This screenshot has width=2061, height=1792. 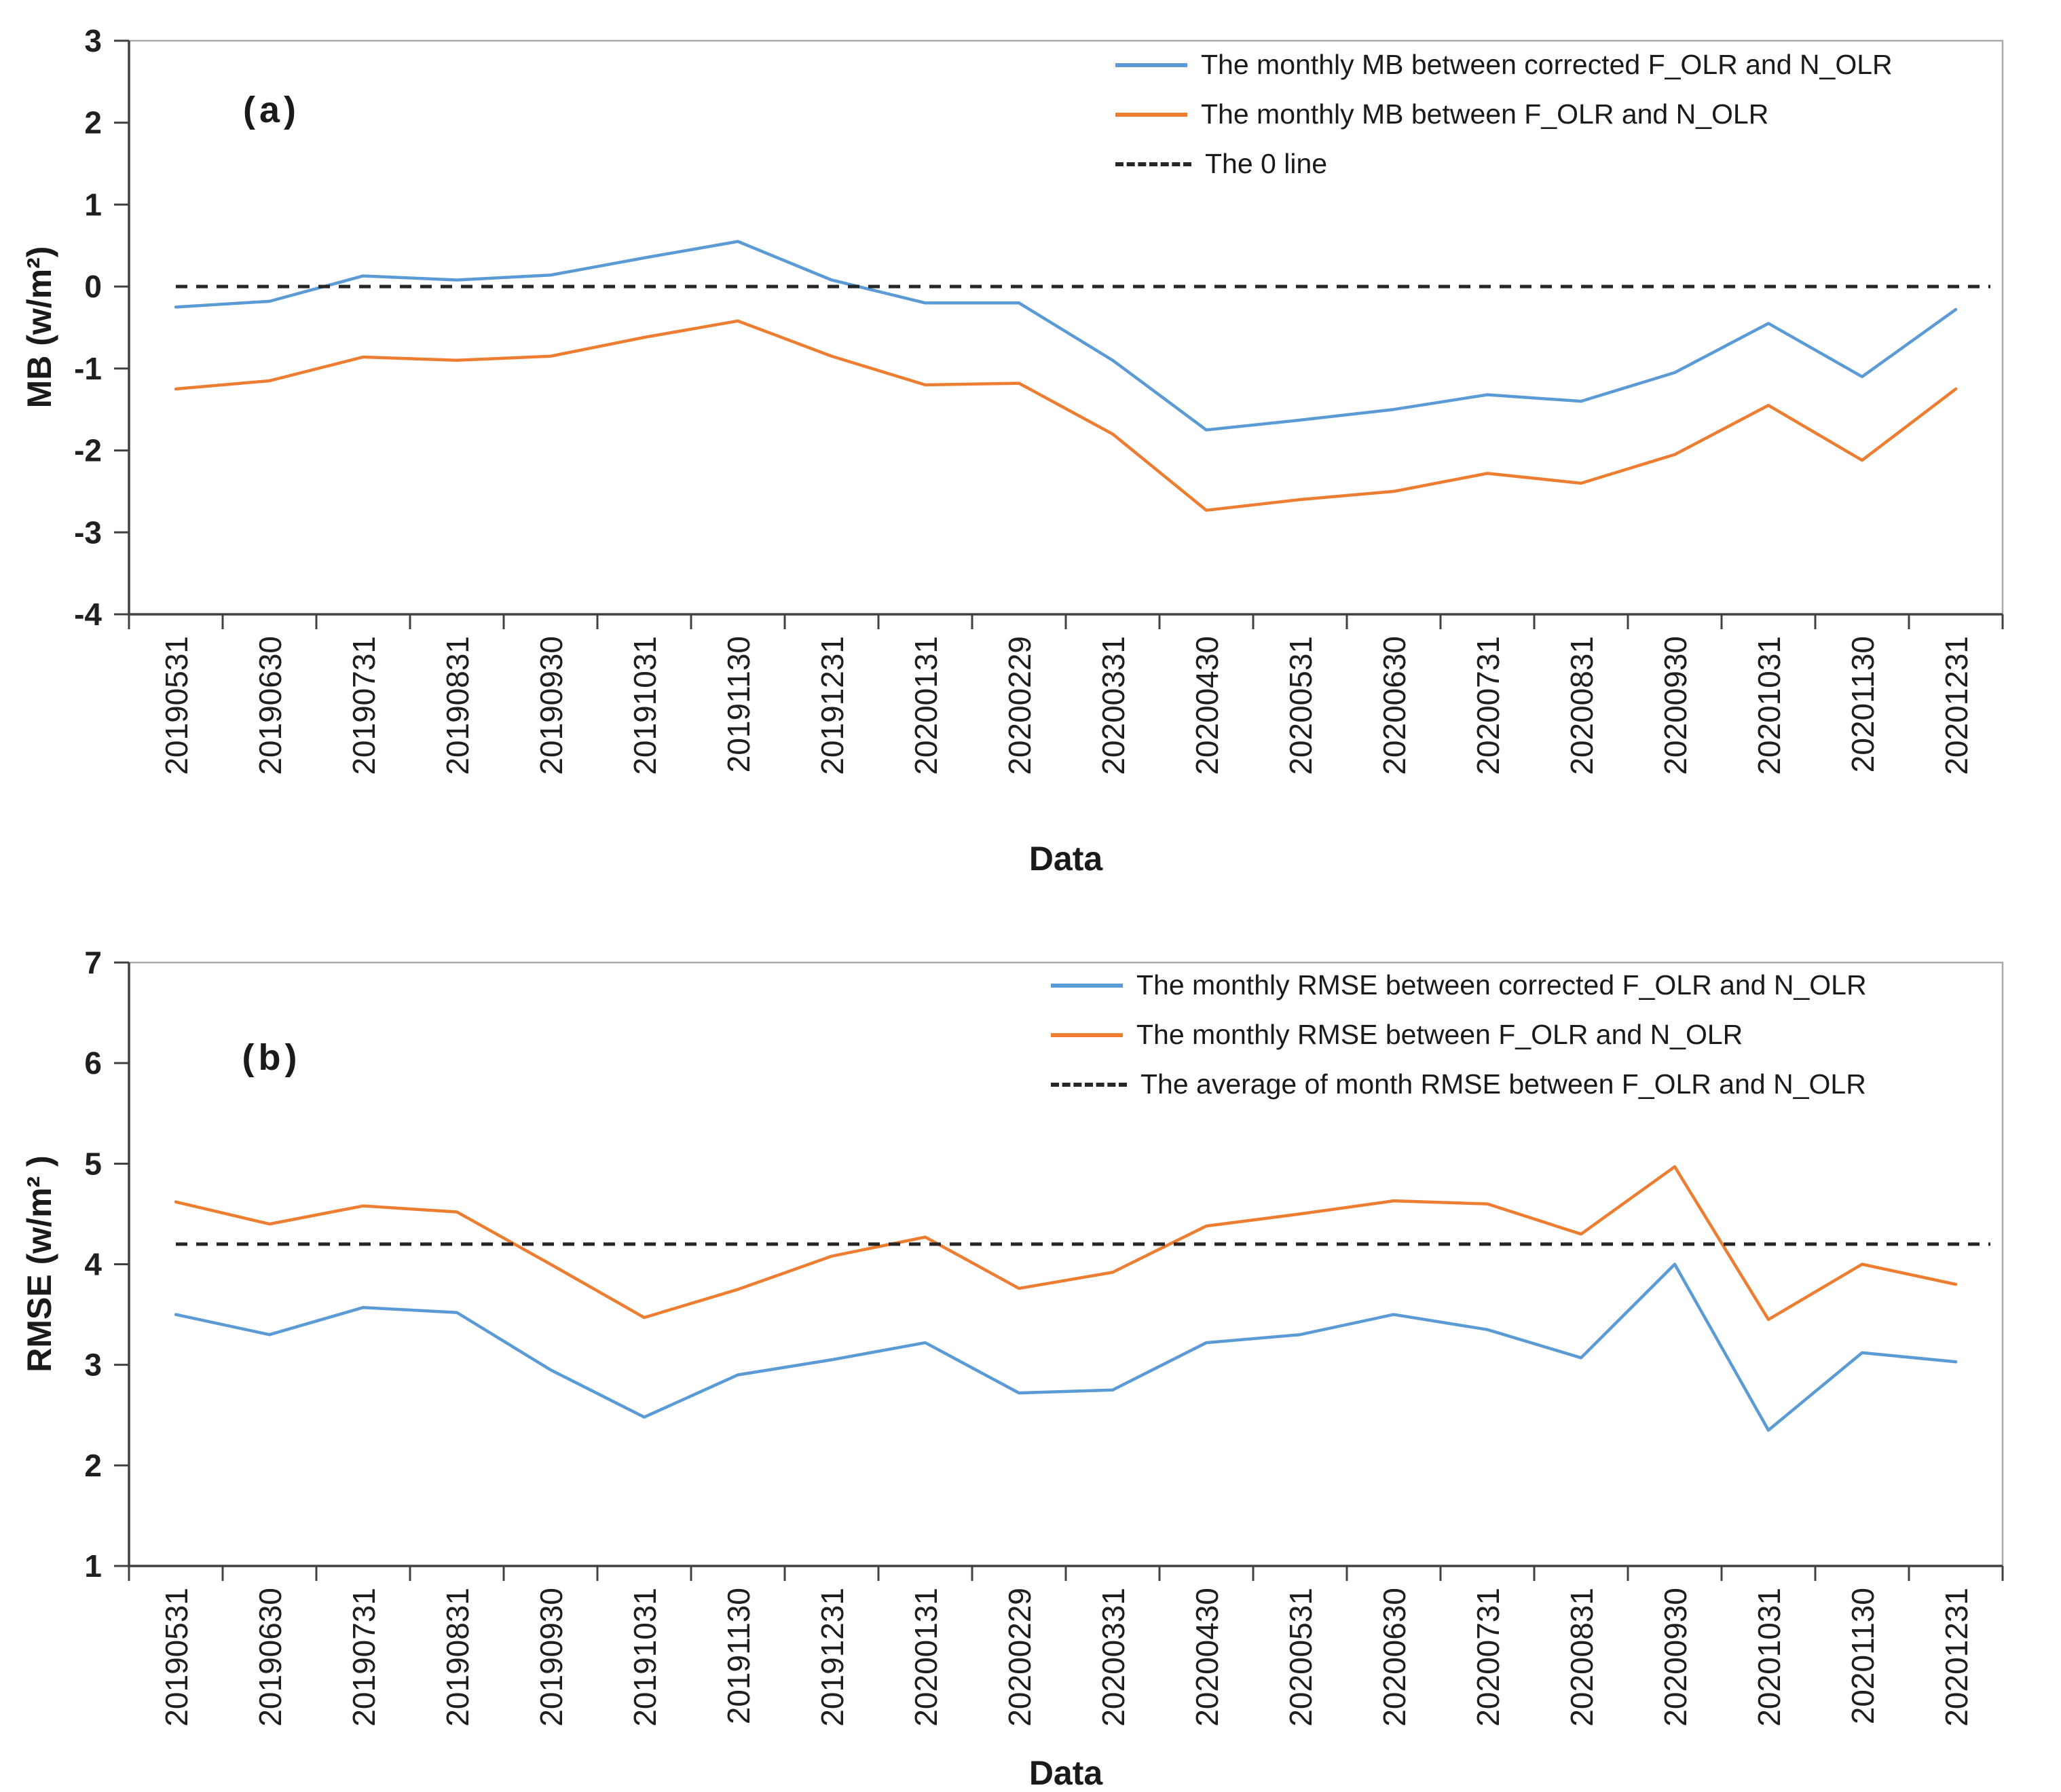 I want to click on legend-label: The monthly MB between F_OLR and N_OLR, so click(x=1485, y=114).